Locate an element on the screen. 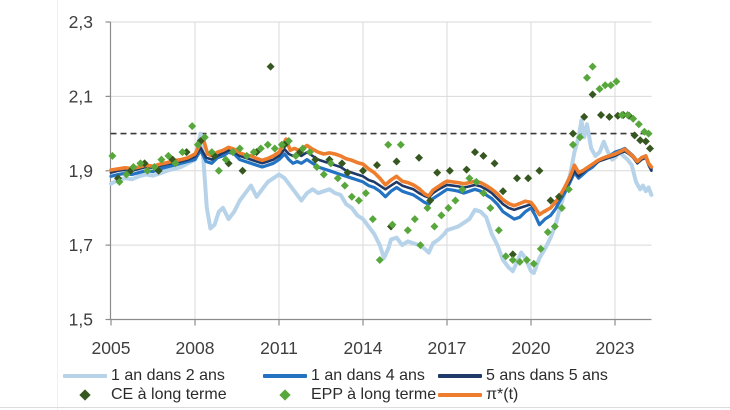  x-tick-label: 2017 is located at coordinates (447, 348).